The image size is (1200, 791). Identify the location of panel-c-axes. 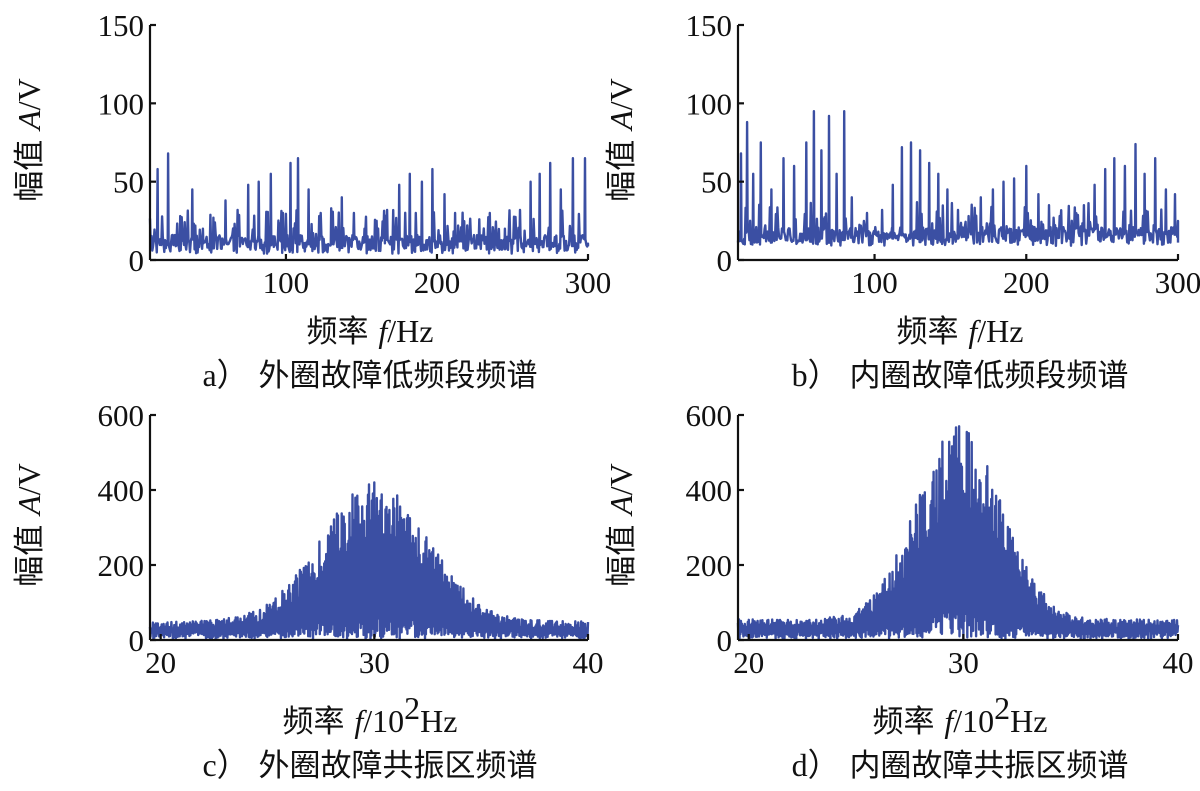
(368, 528).